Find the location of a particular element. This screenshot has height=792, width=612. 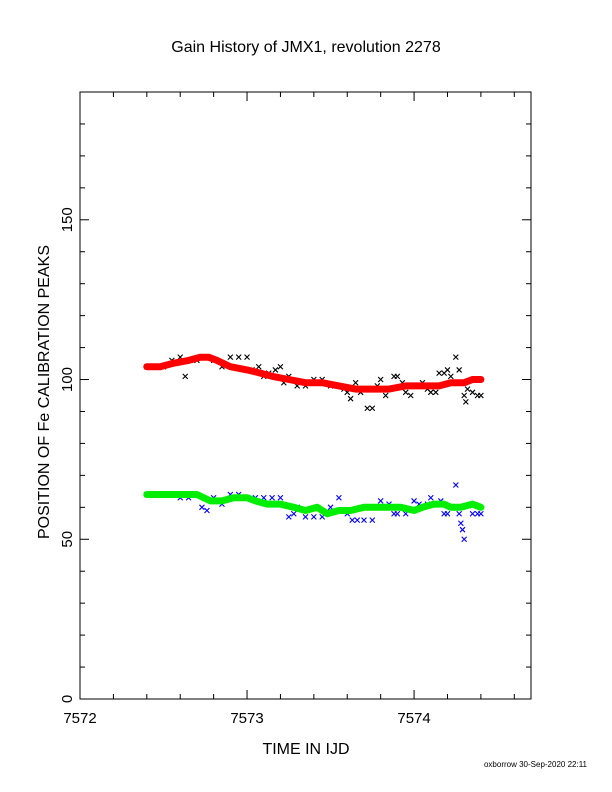

chart-title: Gain History of JMX1, revolution 2278 is located at coordinates (306, 47).